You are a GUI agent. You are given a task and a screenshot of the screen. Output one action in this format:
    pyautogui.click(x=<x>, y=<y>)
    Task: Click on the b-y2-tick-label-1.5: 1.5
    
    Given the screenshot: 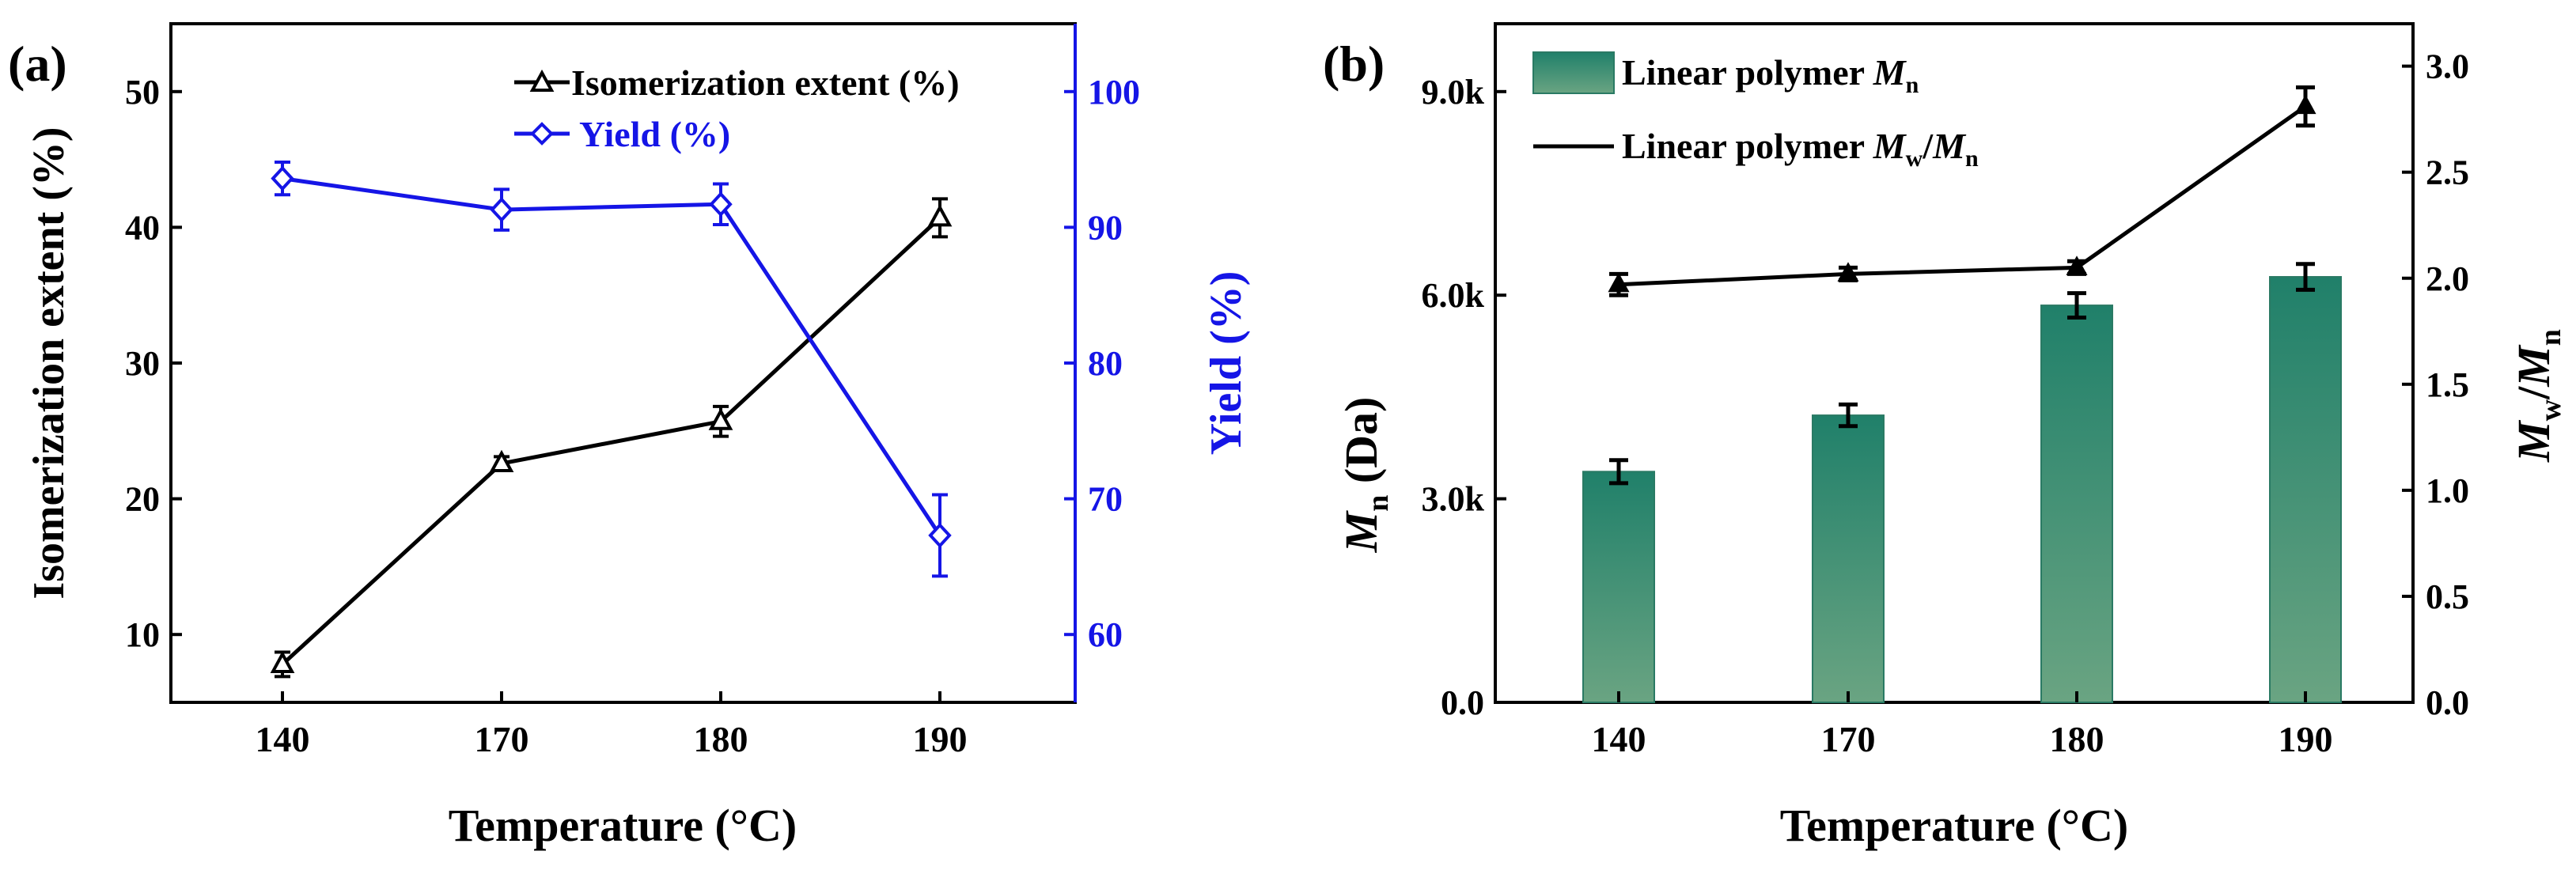 What is the action you would take?
    pyautogui.click(x=2447, y=384)
    